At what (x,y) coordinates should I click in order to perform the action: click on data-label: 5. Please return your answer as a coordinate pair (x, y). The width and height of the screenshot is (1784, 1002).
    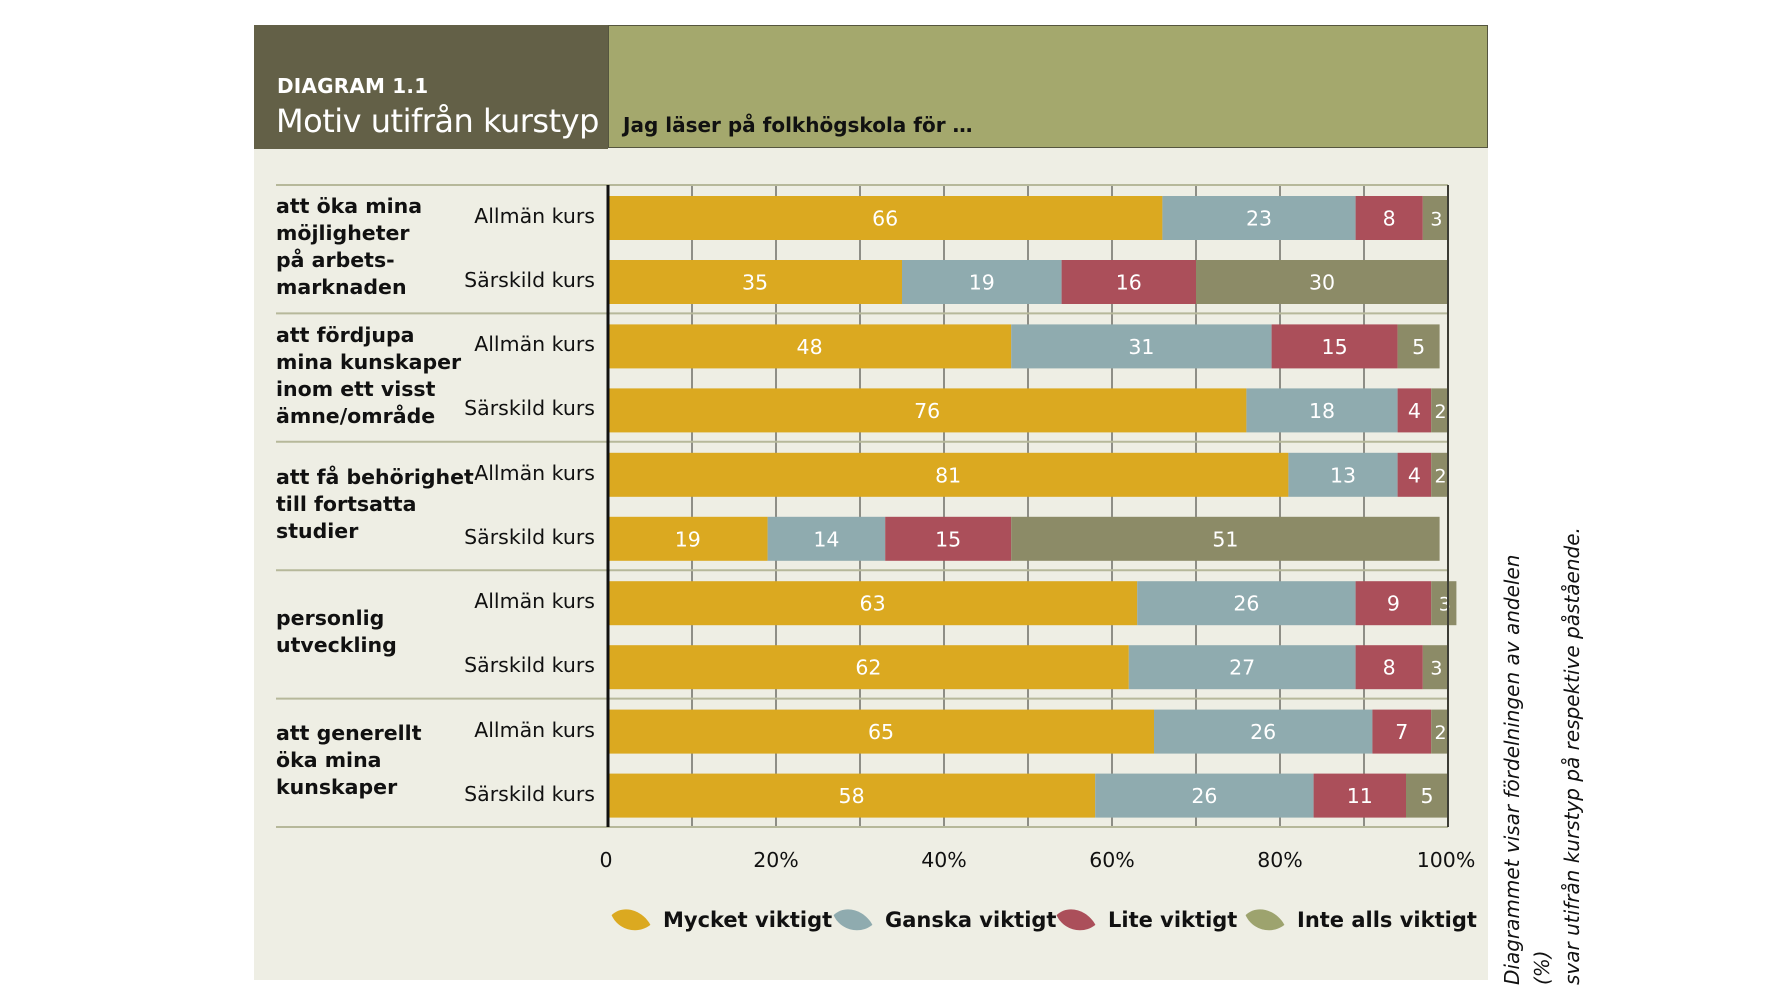
    Looking at the image, I should click on (1418, 347).